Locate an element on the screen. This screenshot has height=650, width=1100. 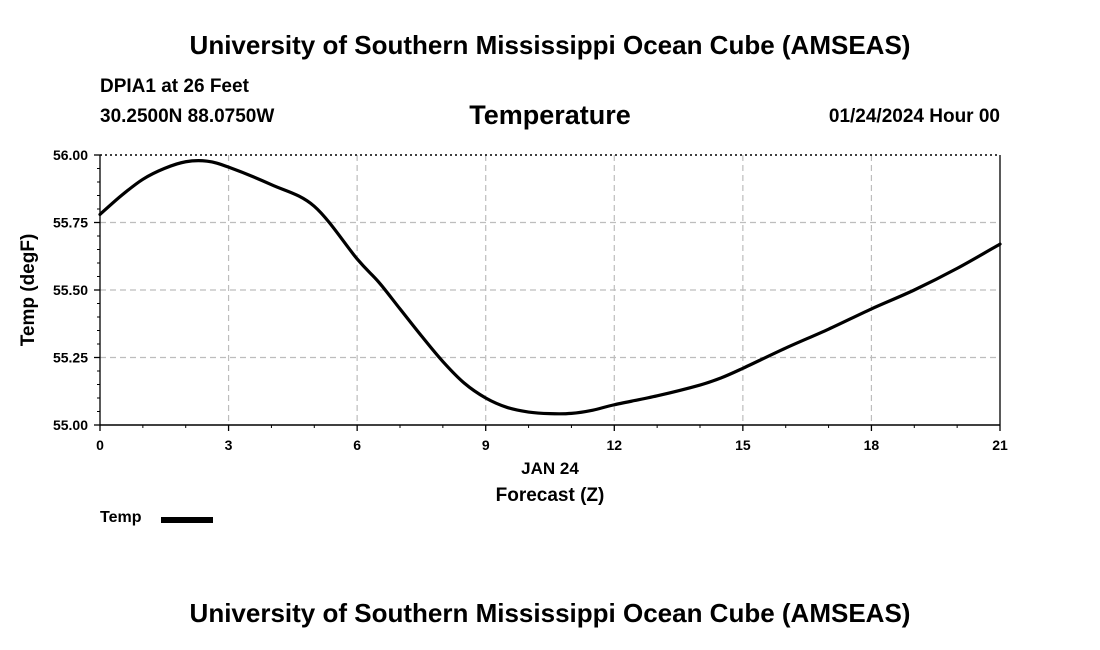
legend-swatch is located at coordinates (187, 520).